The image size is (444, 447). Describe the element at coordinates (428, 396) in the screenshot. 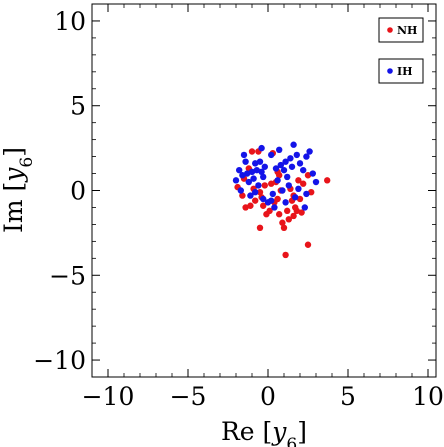

I see `x-tick-label: 10` at that location.